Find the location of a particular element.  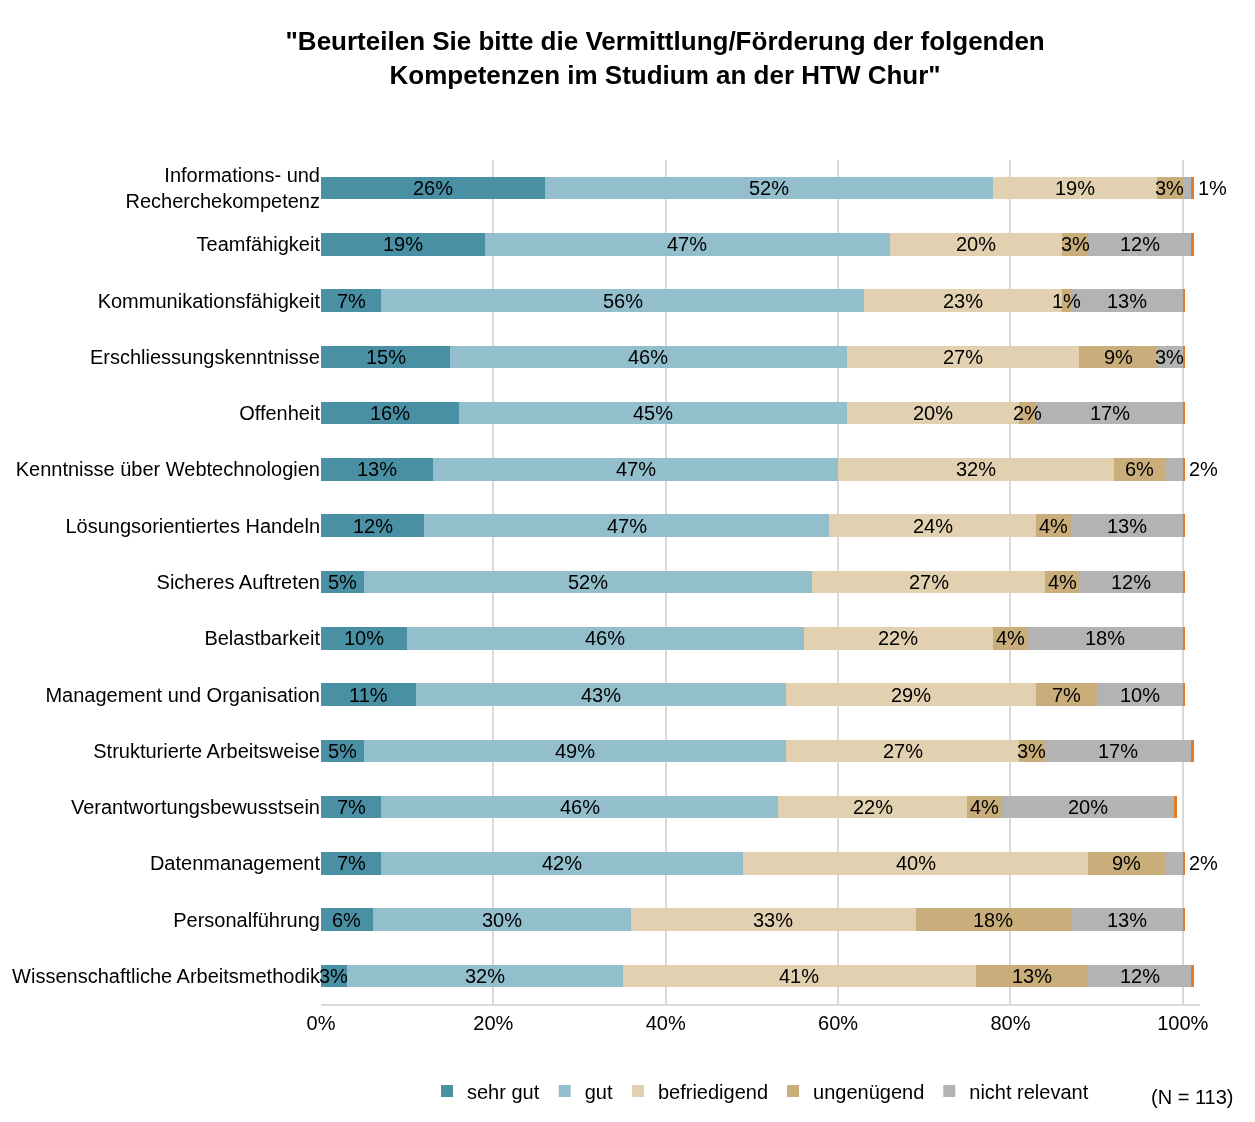

y-tick-label: Lösungsorientiertes Handeln is located at coordinates (192, 525).